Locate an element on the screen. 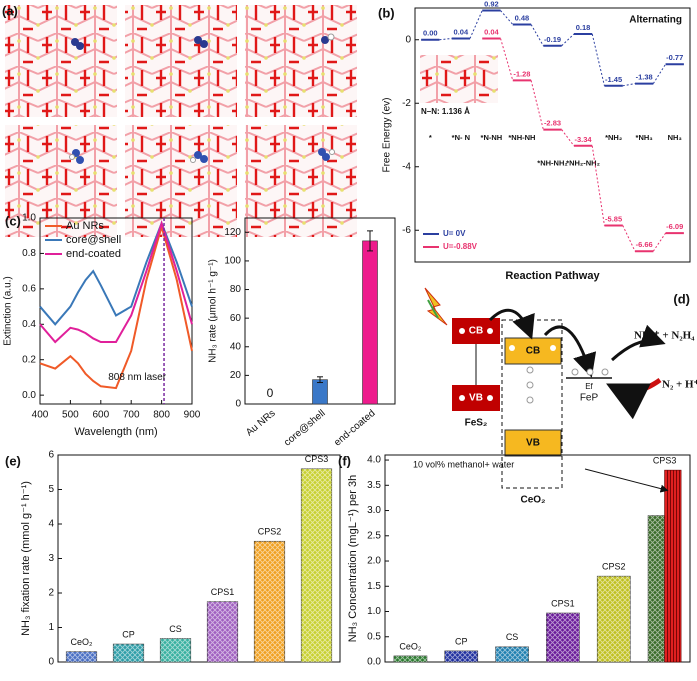 This screenshot has height=681, width=697. x-category-label: Au NRs is located at coordinates (260, 423).